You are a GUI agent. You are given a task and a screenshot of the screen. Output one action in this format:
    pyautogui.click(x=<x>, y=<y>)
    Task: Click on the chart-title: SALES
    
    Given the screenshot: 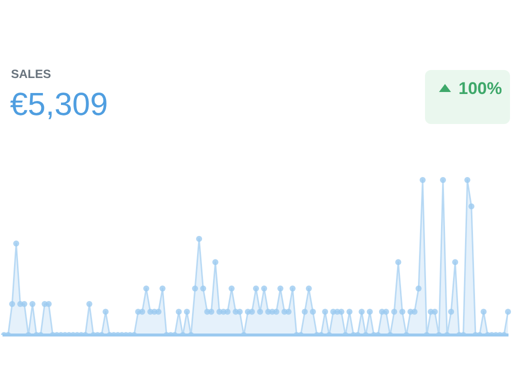 What is the action you would take?
    pyautogui.click(x=31, y=74)
    